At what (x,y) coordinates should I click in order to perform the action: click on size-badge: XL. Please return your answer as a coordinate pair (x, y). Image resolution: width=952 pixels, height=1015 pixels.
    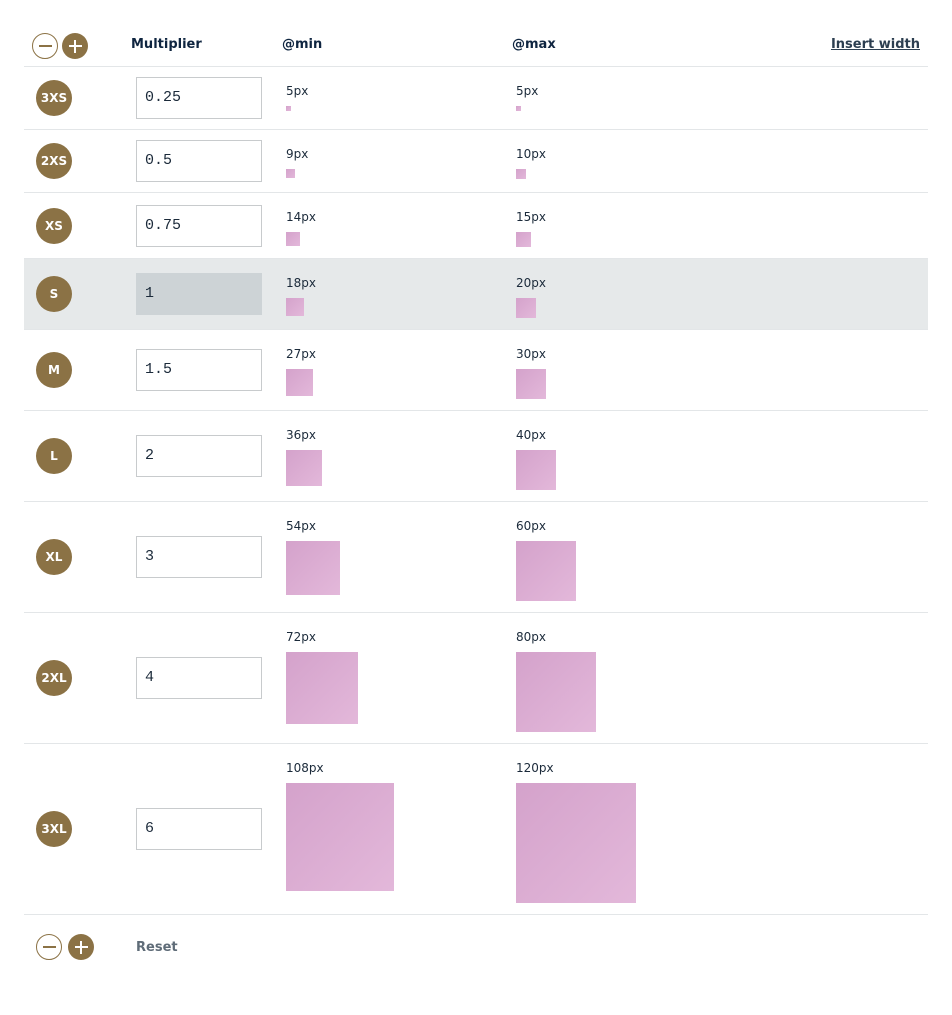
    Looking at the image, I should click on (54, 557).